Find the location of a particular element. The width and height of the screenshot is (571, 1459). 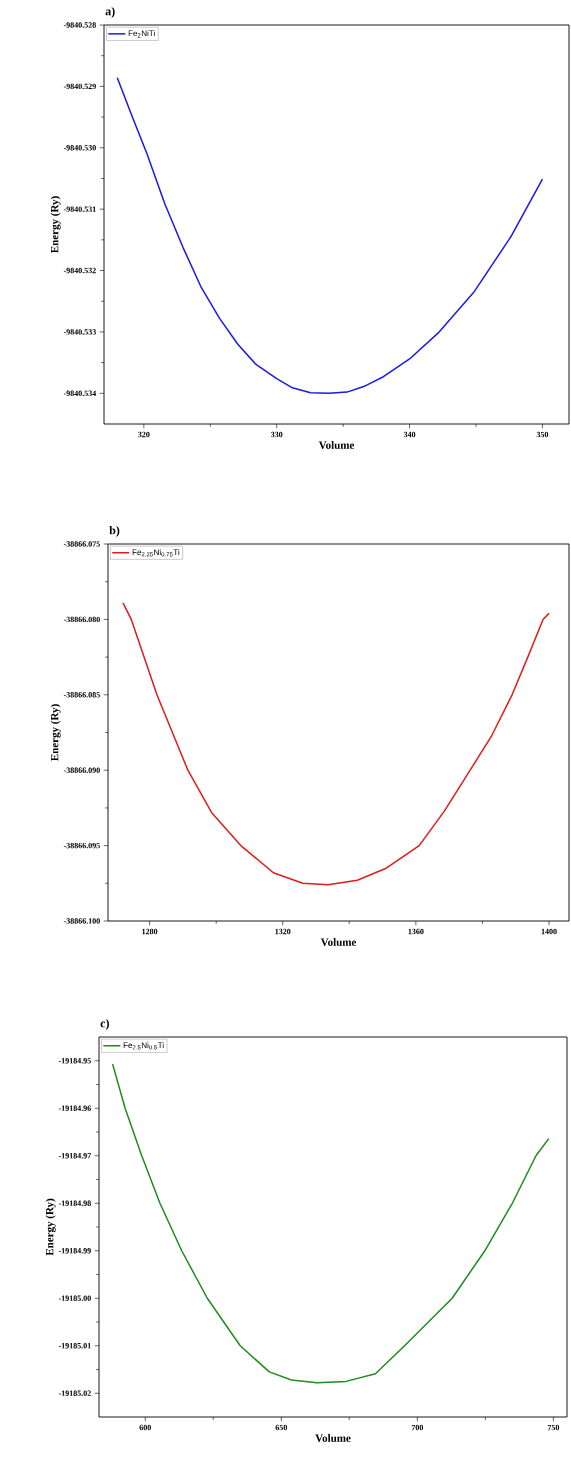

y-tick-label: -9840.531 is located at coordinates (79, 209).